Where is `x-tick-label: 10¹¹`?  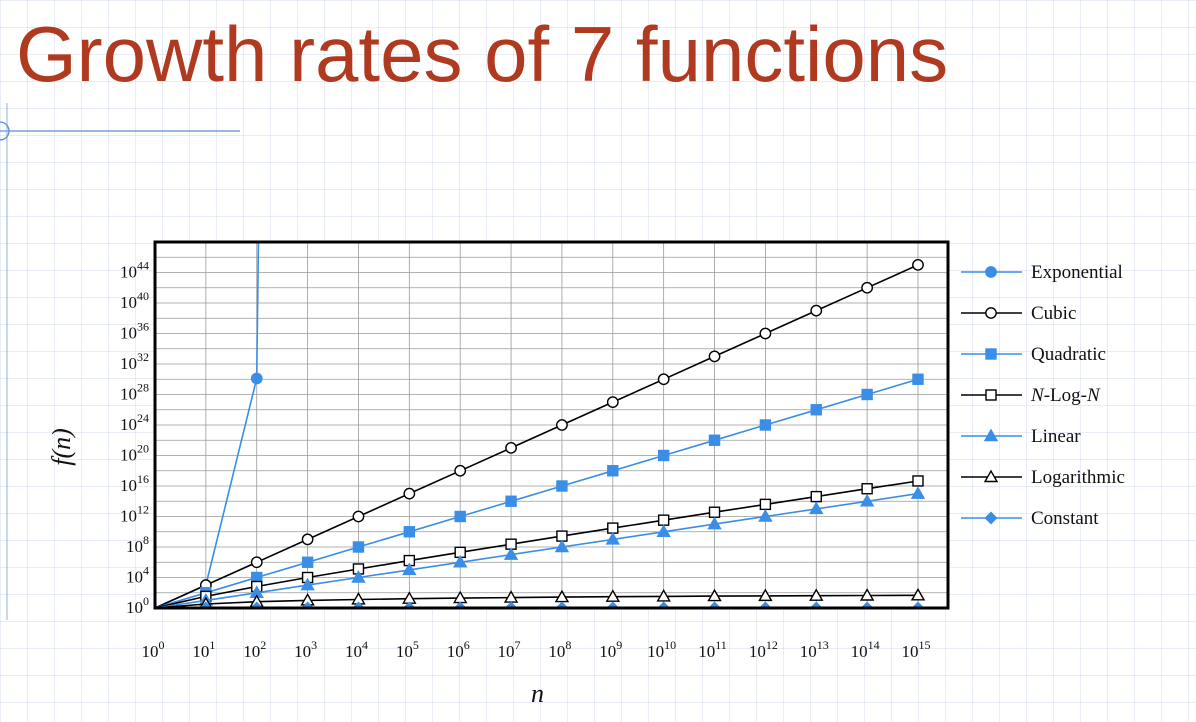 x-tick-label: 10¹¹ is located at coordinates (712, 649).